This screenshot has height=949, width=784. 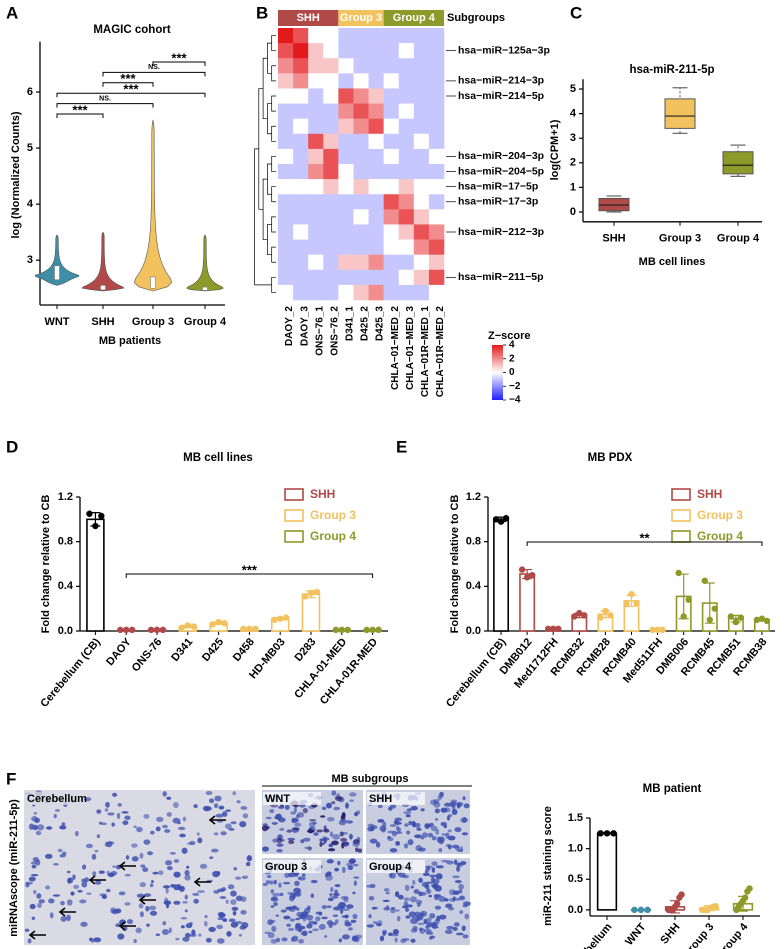 I want to click on significance-label: **, so click(x=644, y=537).